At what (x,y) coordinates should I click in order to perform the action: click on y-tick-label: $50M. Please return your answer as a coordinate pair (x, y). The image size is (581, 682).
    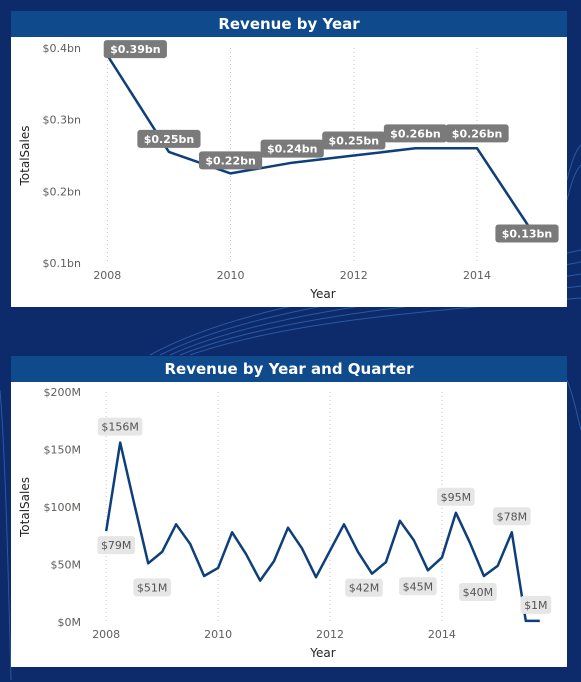
    Looking at the image, I should click on (66, 565).